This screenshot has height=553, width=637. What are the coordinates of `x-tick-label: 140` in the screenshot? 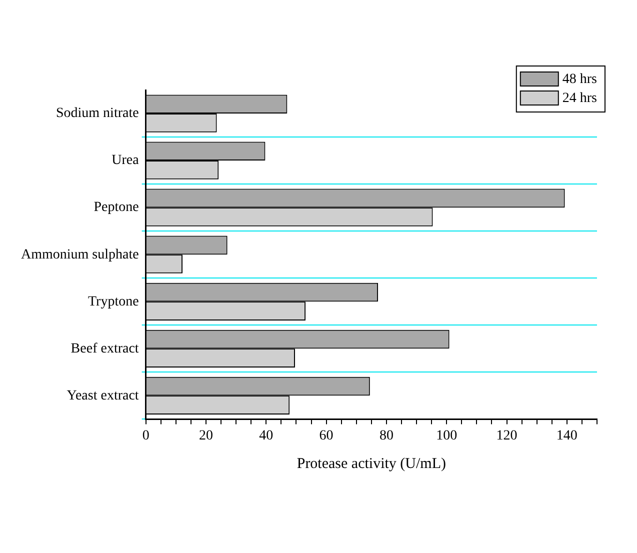 It's located at (567, 436).